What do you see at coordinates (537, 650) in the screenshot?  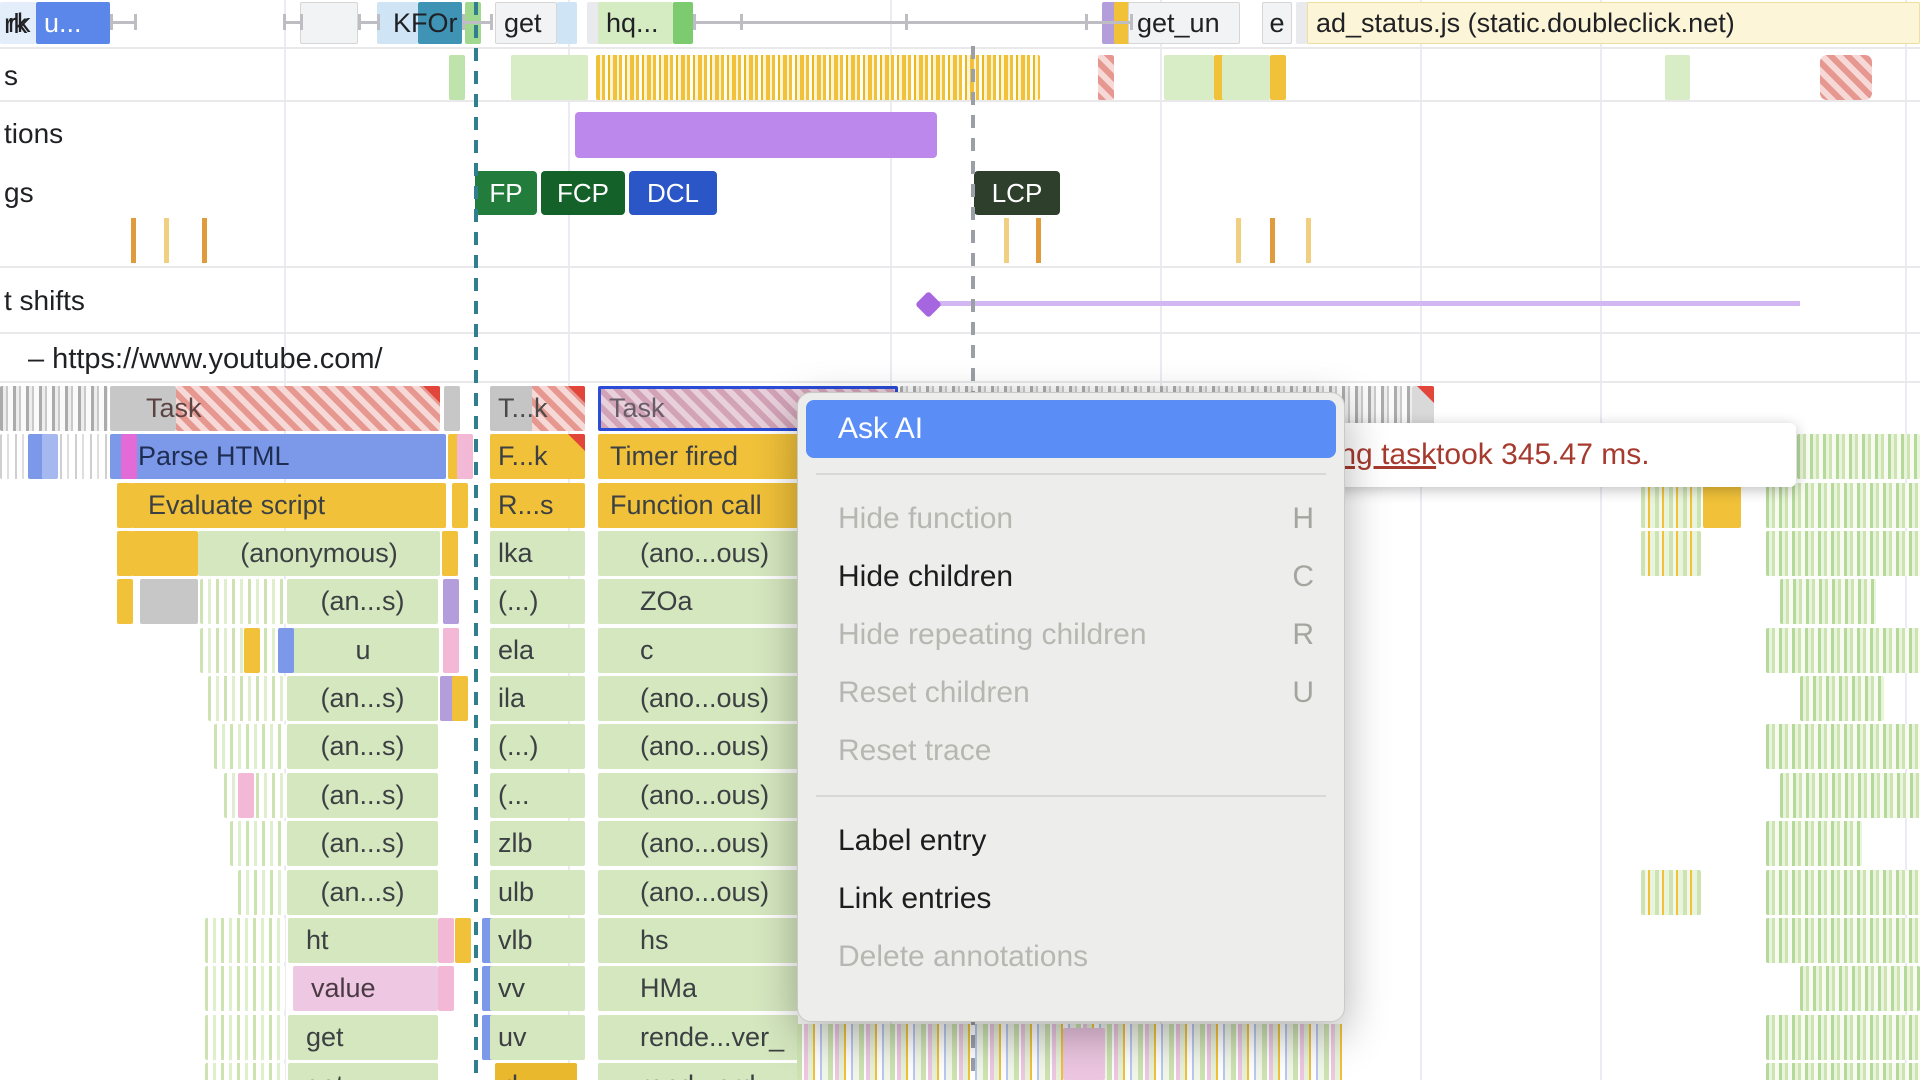 I see `flame-chip-ela: ela` at bounding box center [537, 650].